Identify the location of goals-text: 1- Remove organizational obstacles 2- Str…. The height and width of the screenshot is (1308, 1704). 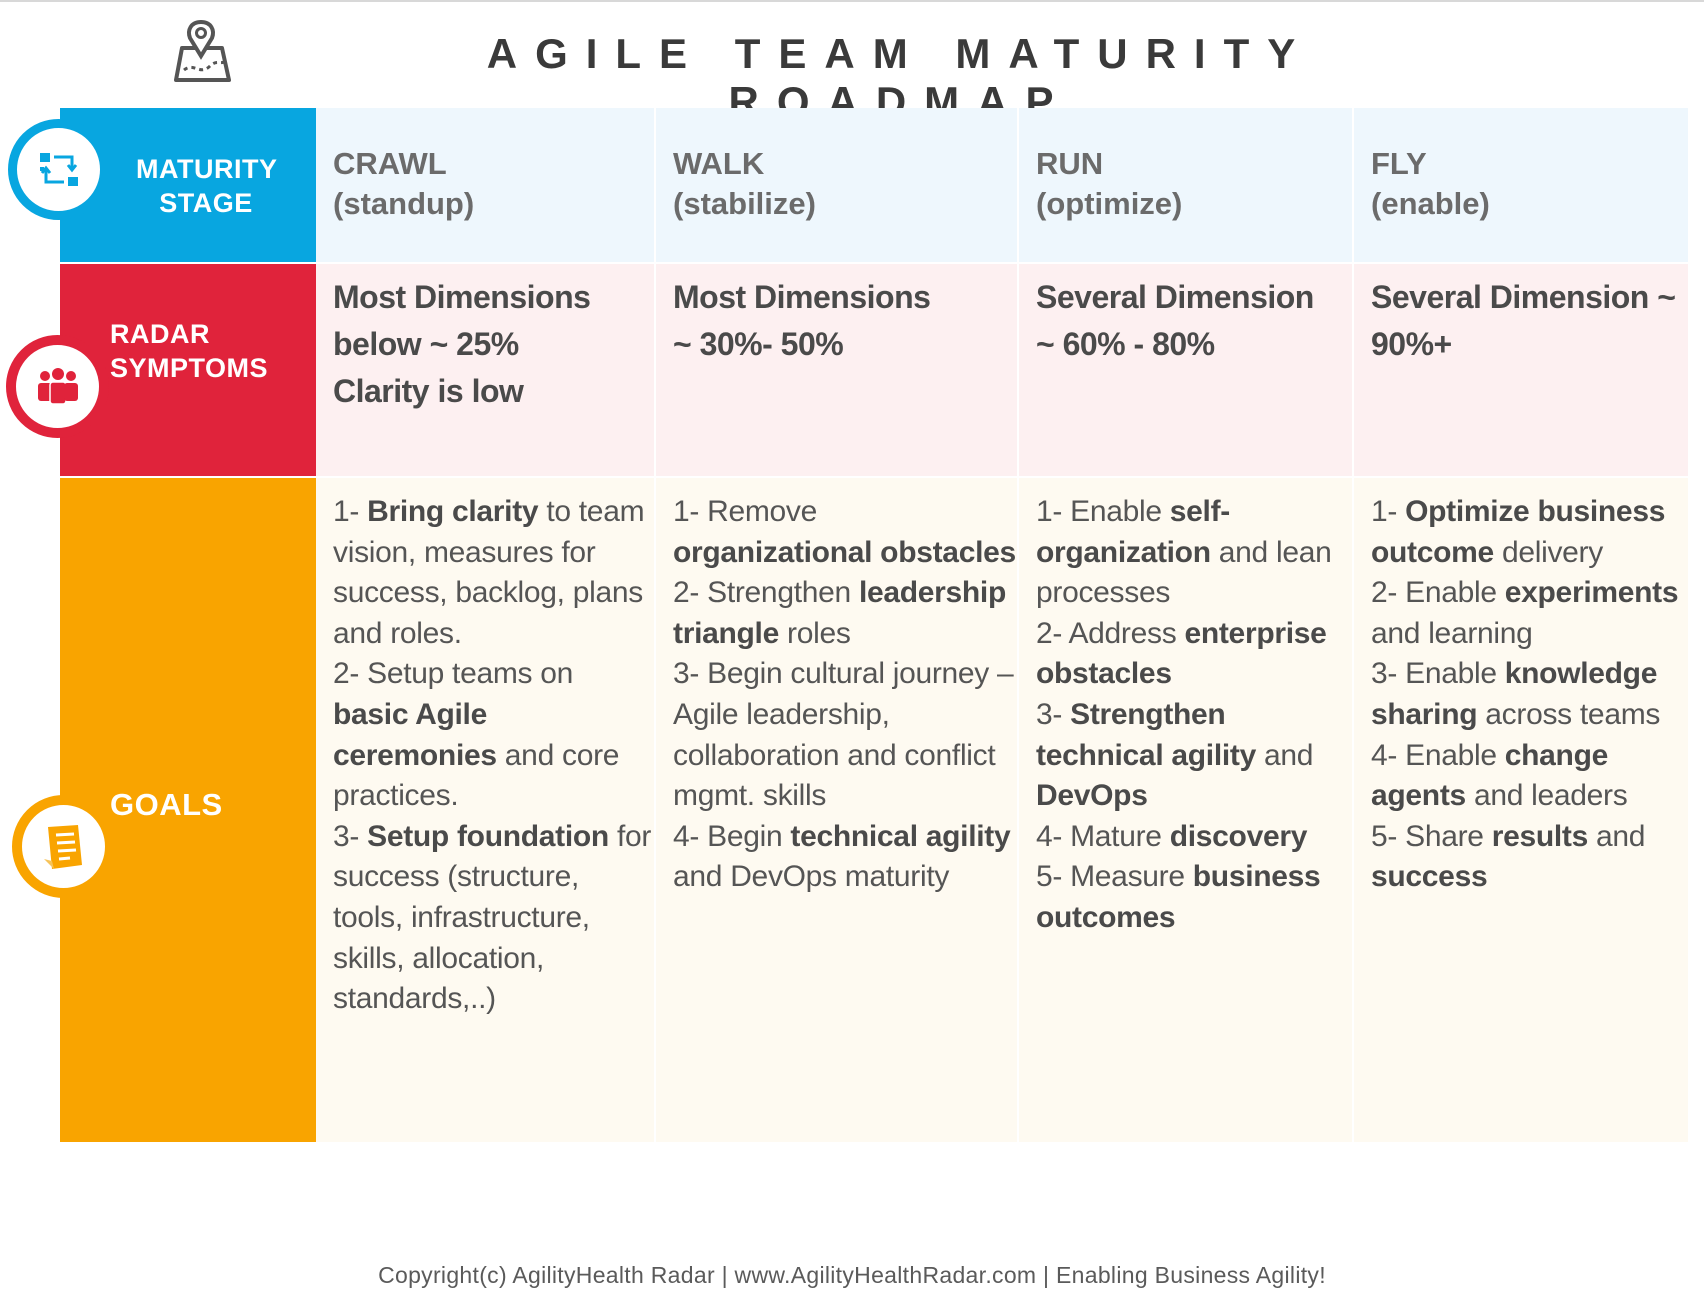
(845, 695).